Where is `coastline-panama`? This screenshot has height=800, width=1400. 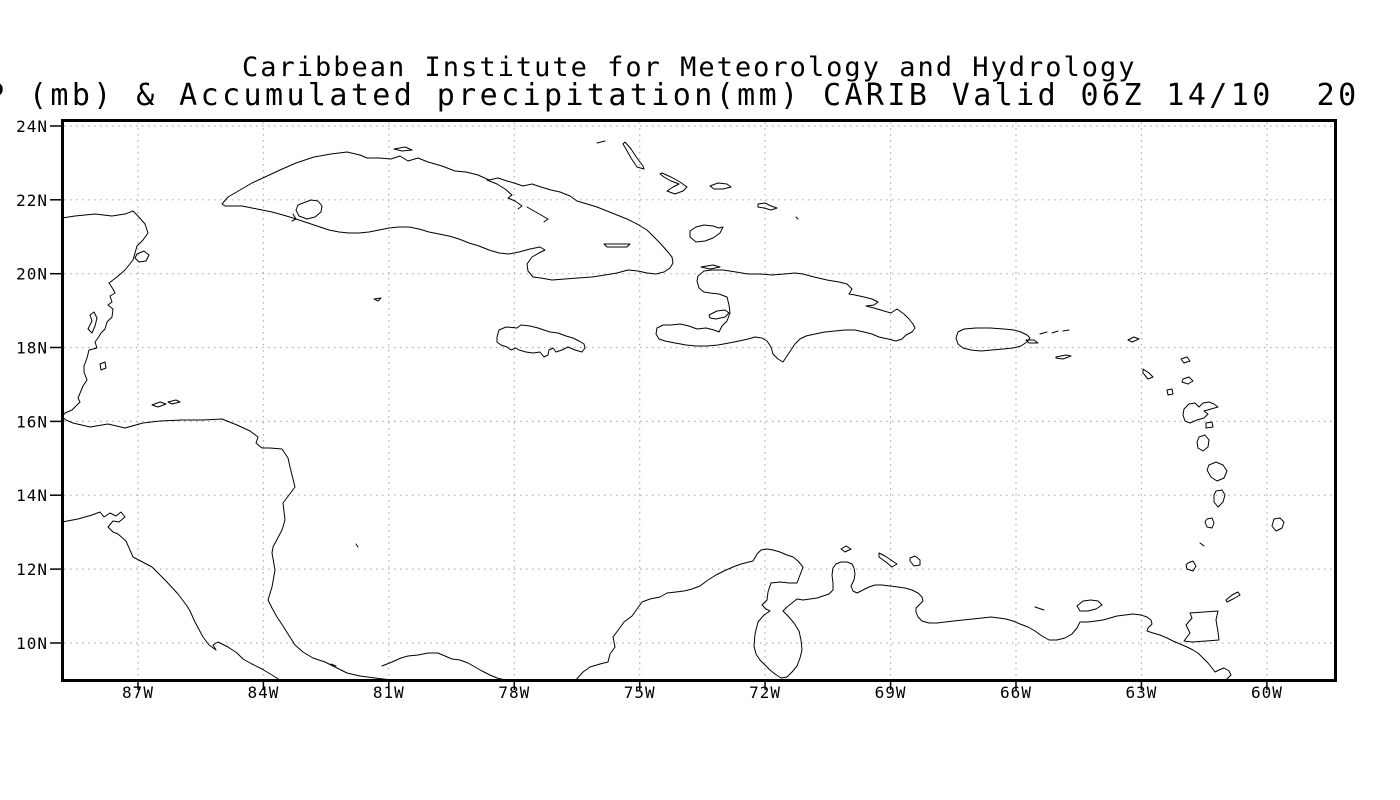
coastline-panama is located at coordinates (443, 666).